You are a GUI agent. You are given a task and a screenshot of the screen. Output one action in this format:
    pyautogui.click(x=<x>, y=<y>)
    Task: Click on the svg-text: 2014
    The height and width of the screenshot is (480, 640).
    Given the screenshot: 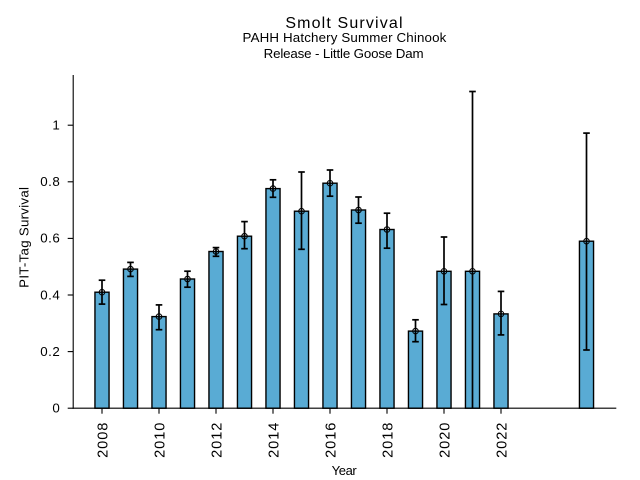 What is the action you would take?
    pyautogui.click(x=274, y=440)
    